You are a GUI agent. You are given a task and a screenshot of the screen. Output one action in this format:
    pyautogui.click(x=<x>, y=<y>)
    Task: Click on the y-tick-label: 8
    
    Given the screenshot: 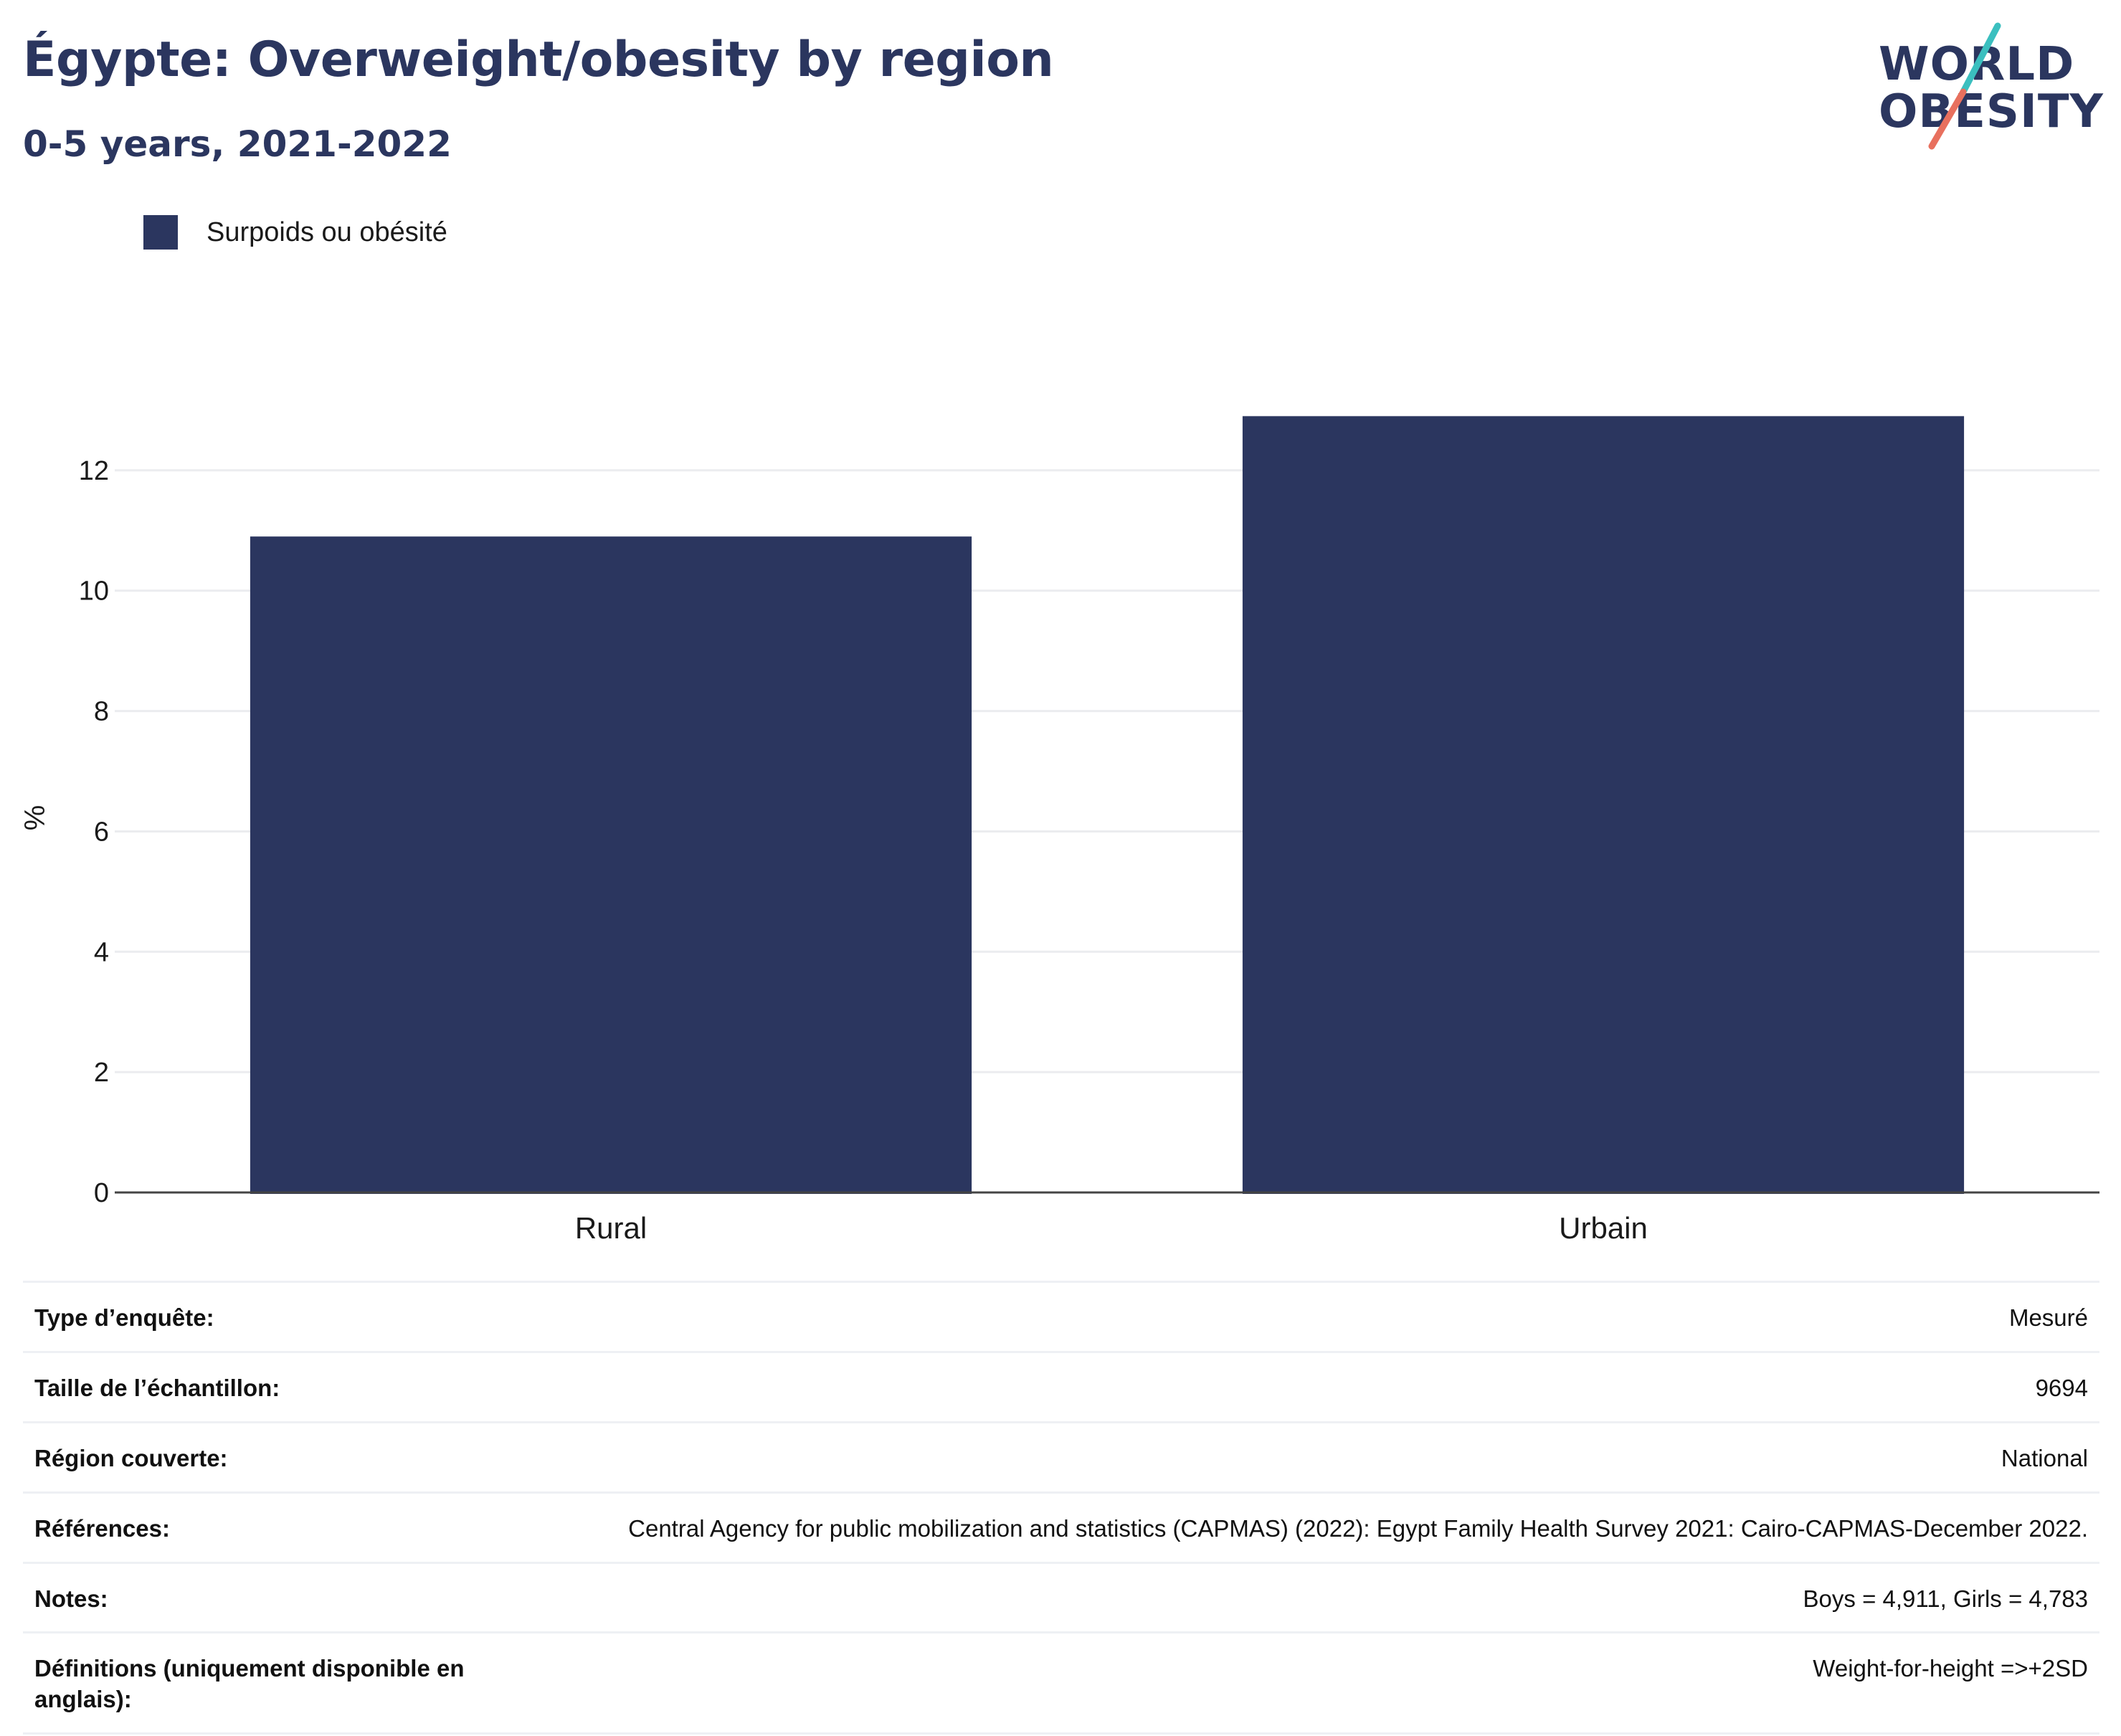 What is the action you would take?
    pyautogui.click(x=101, y=712)
    